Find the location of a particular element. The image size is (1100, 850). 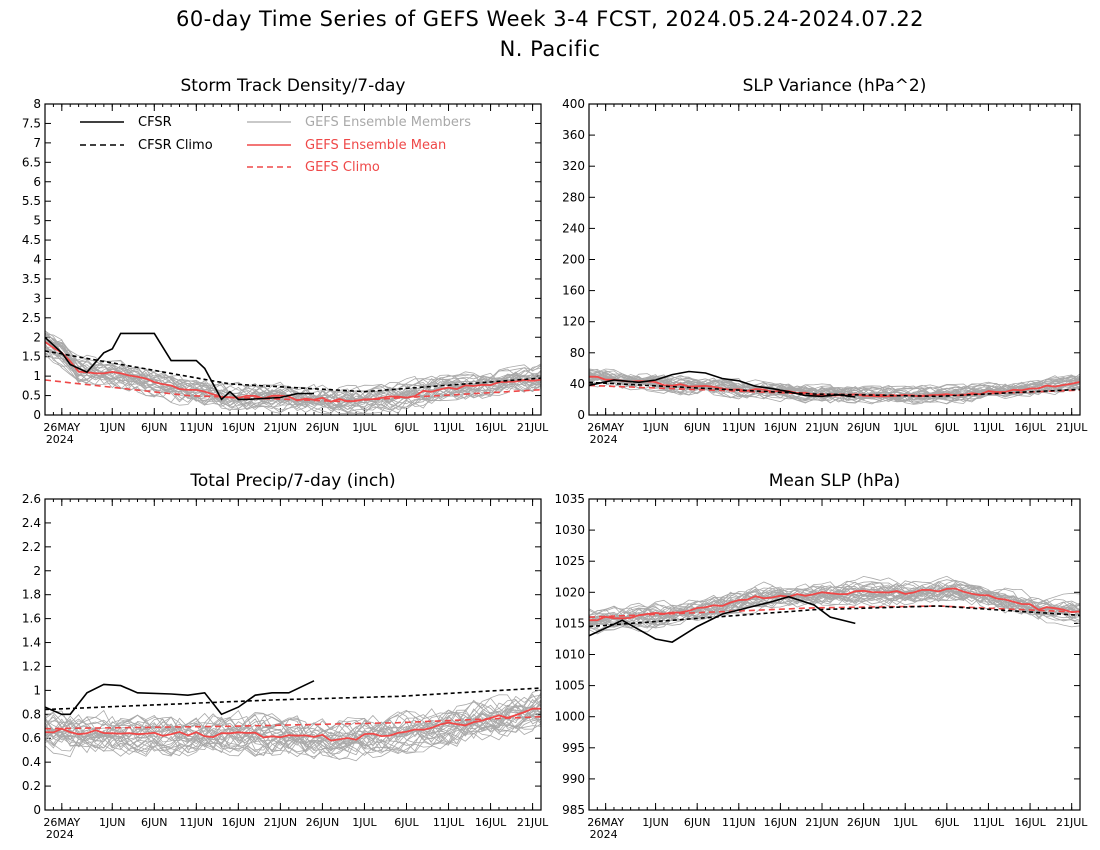

y-tick-label: 2.2 is located at coordinates (31, 547).